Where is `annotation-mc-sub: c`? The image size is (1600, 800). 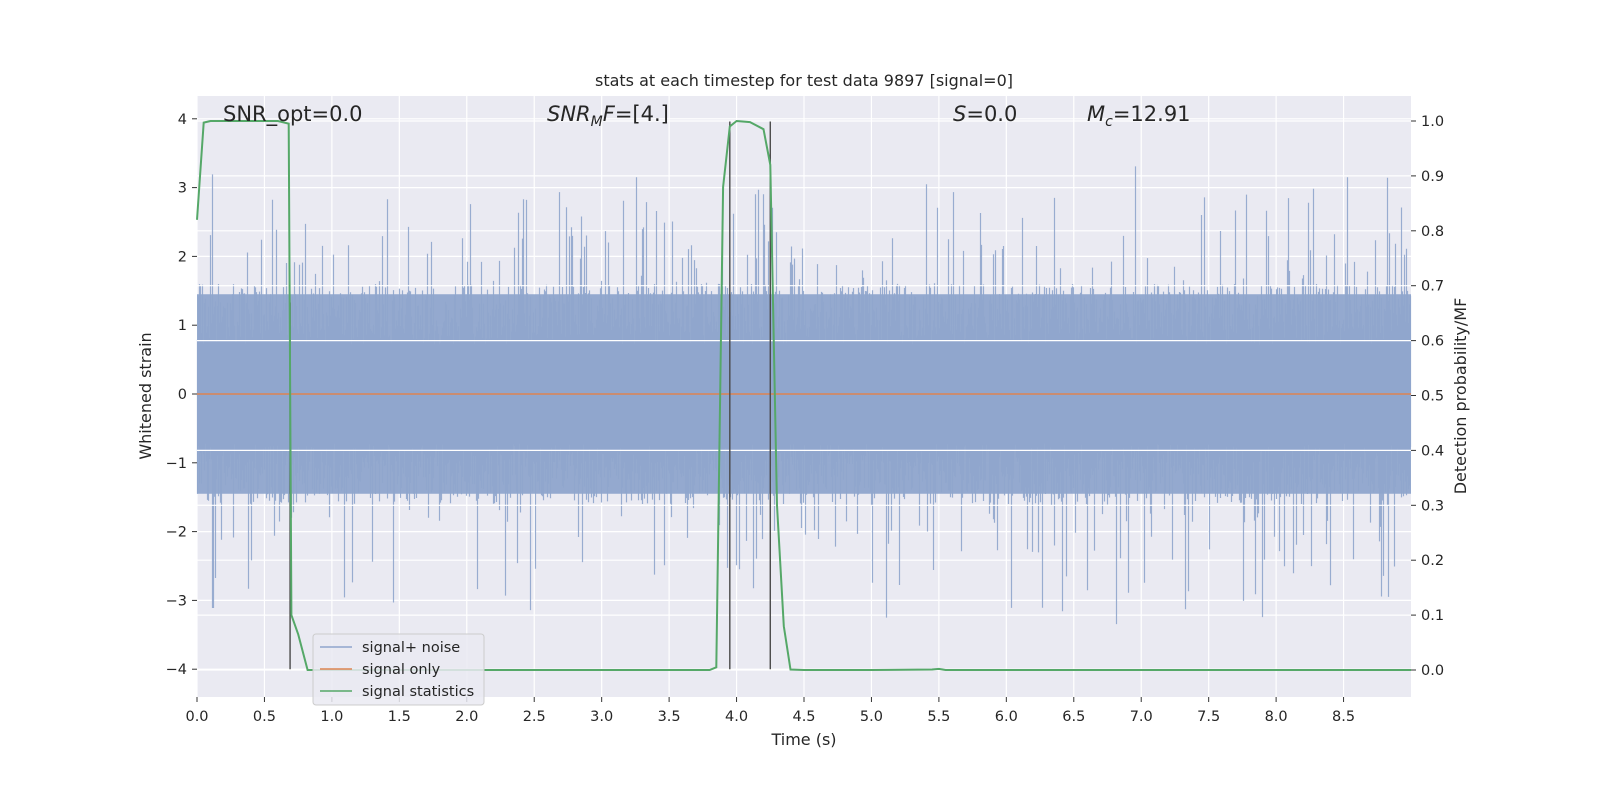
annotation-mc-sub: c is located at coordinates (1109, 122).